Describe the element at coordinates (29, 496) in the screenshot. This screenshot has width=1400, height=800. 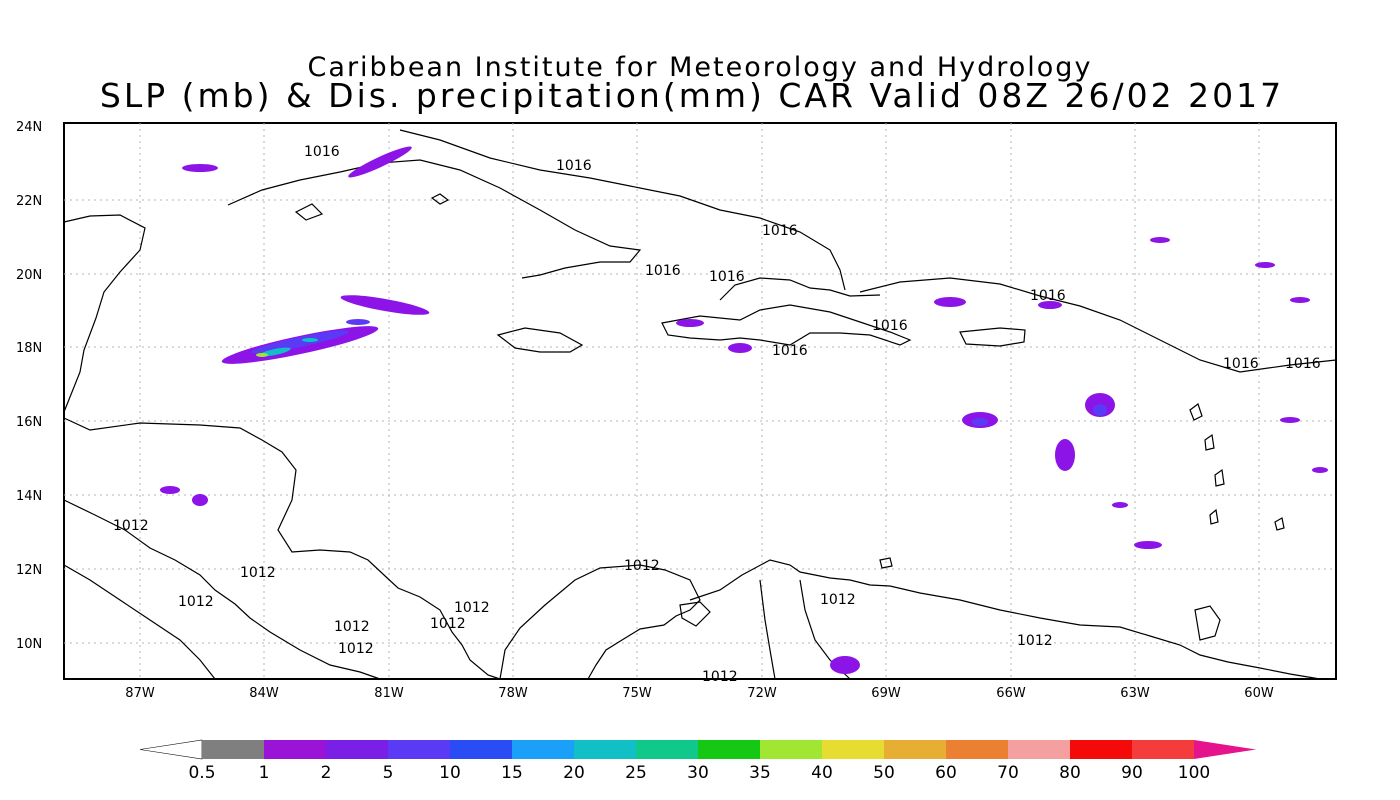
I see `lat-tick-label: 14N` at that location.